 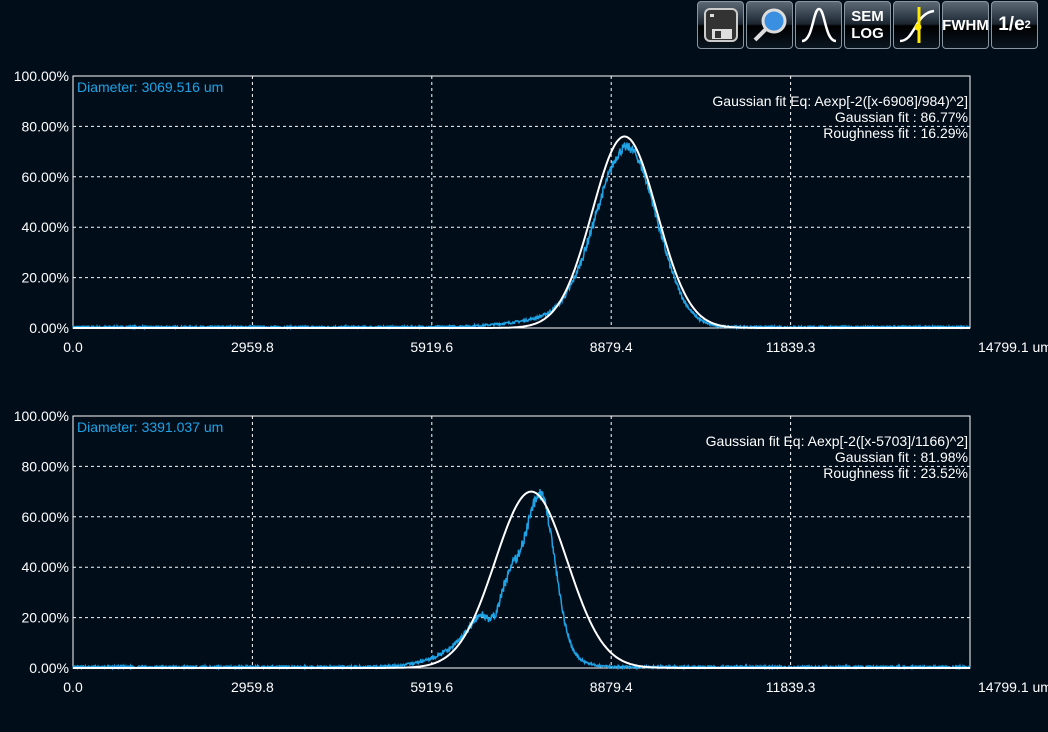 I want to click on zoom-button, so click(x=769, y=25).